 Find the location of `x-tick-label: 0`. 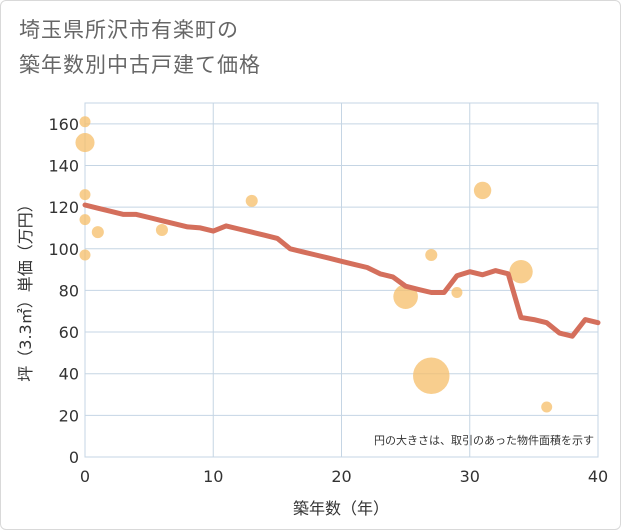

x-tick-label: 0 is located at coordinates (85, 476).